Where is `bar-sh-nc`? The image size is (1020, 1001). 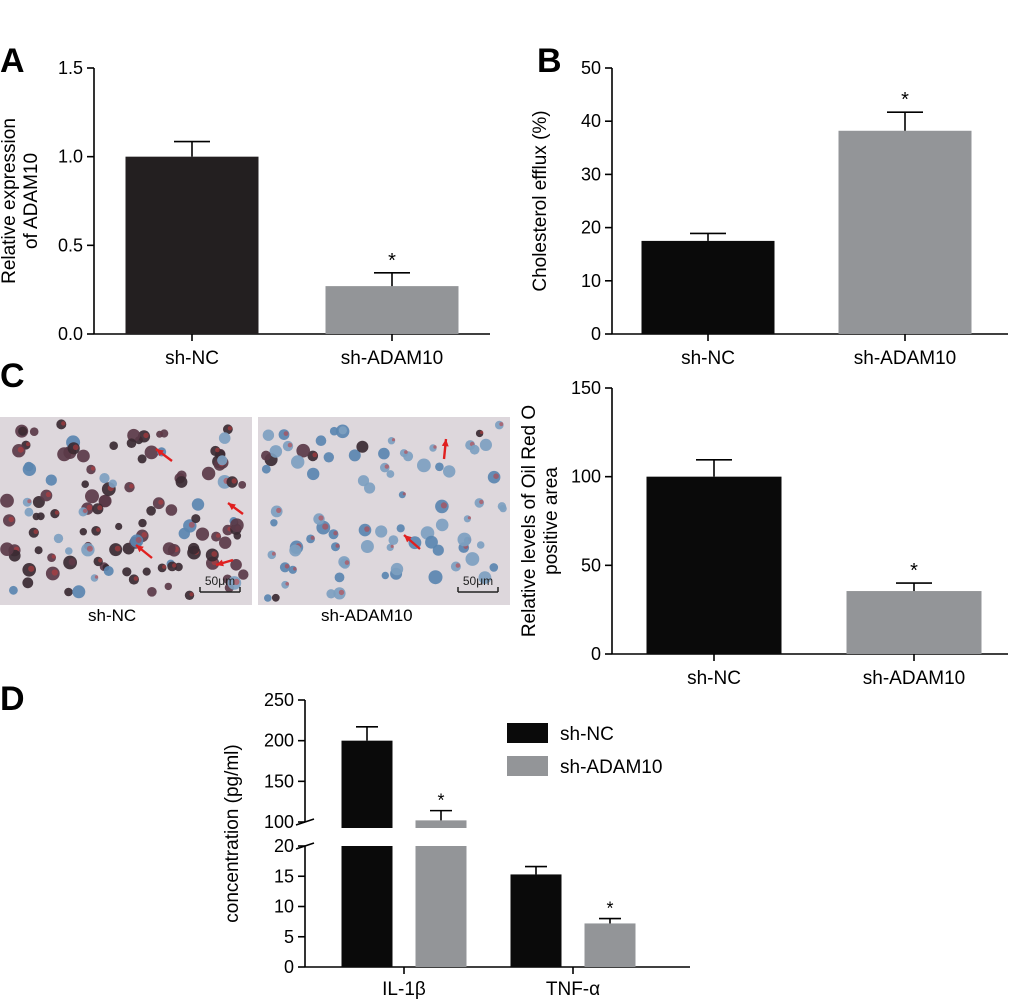 bar-sh-nc is located at coordinates (714, 565).